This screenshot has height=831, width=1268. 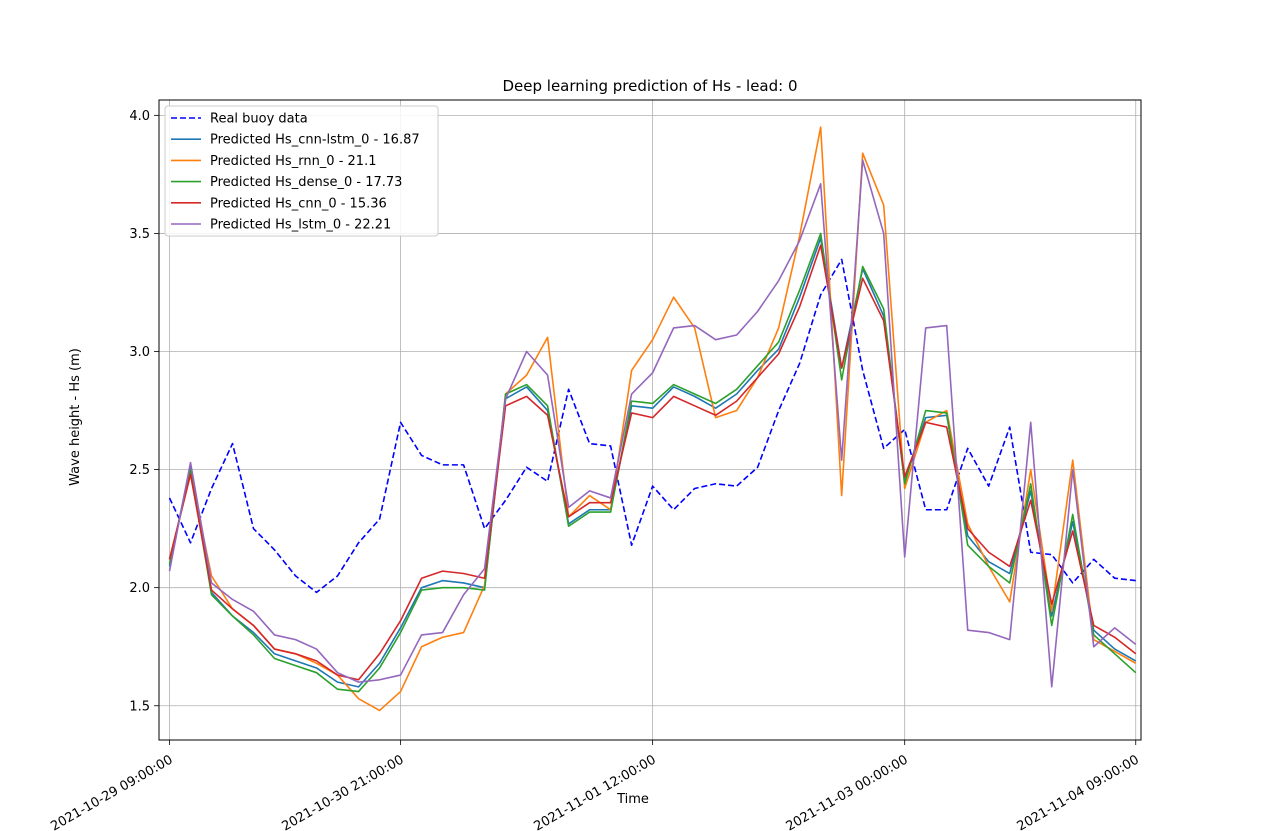 I want to click on y-tick-label: 2.0, so click(x=139, y=588).